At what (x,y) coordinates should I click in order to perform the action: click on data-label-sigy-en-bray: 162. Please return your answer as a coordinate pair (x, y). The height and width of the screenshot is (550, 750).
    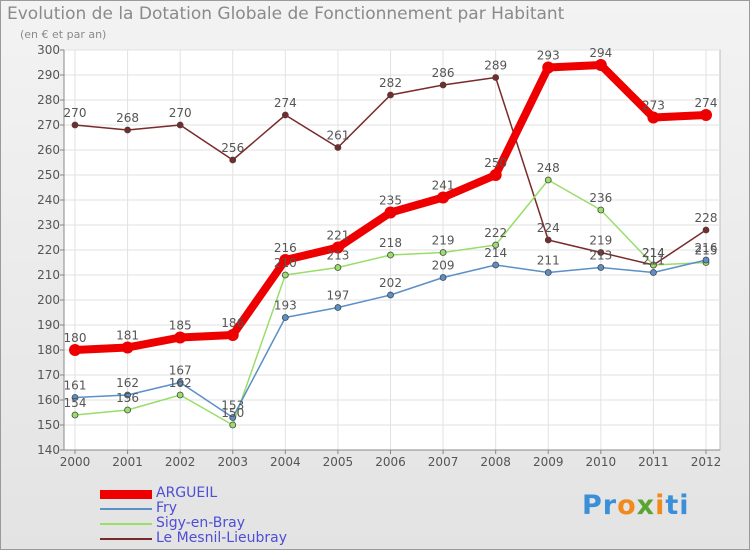
    Looking at the image, I should click on (180, 383).